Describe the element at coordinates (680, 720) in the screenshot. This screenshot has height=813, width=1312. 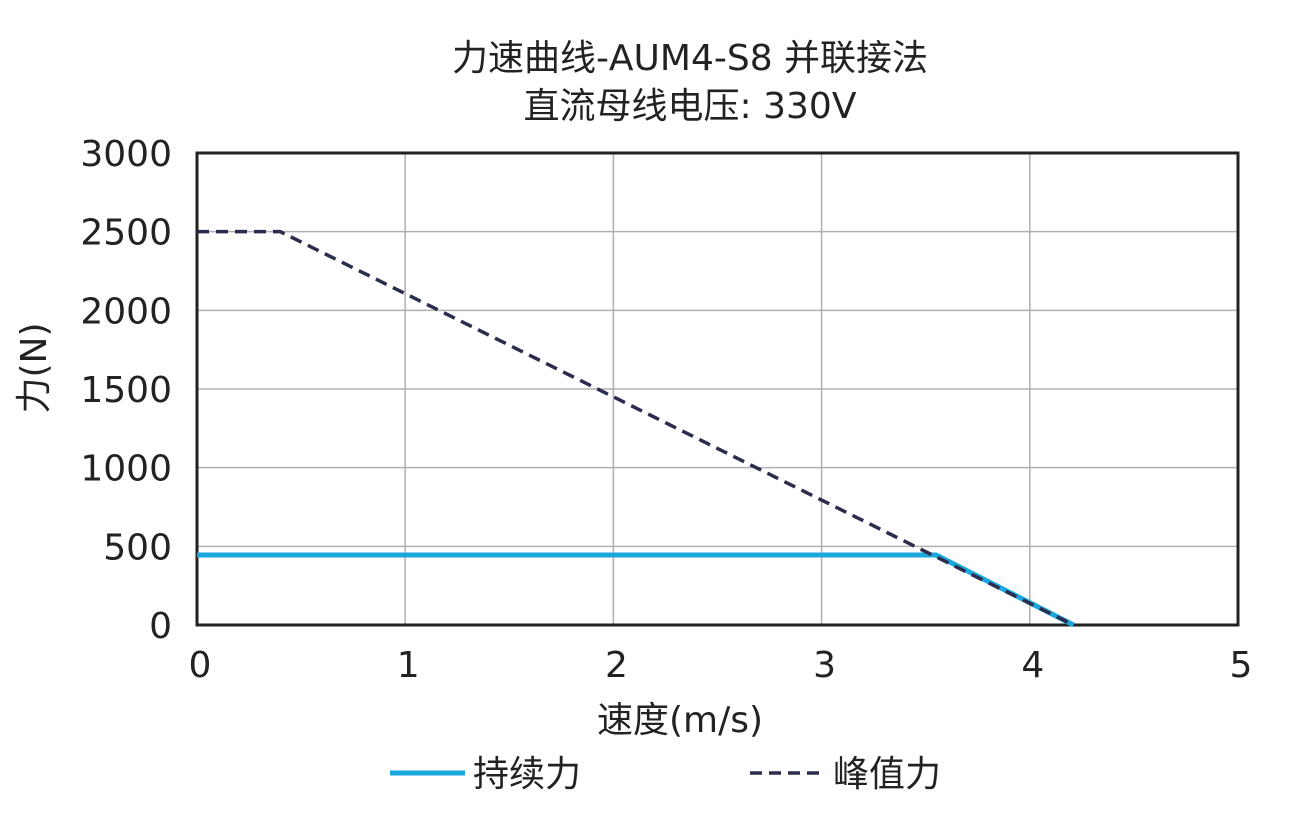
I see `x-axis-label: 速度(m/s)` at that location.